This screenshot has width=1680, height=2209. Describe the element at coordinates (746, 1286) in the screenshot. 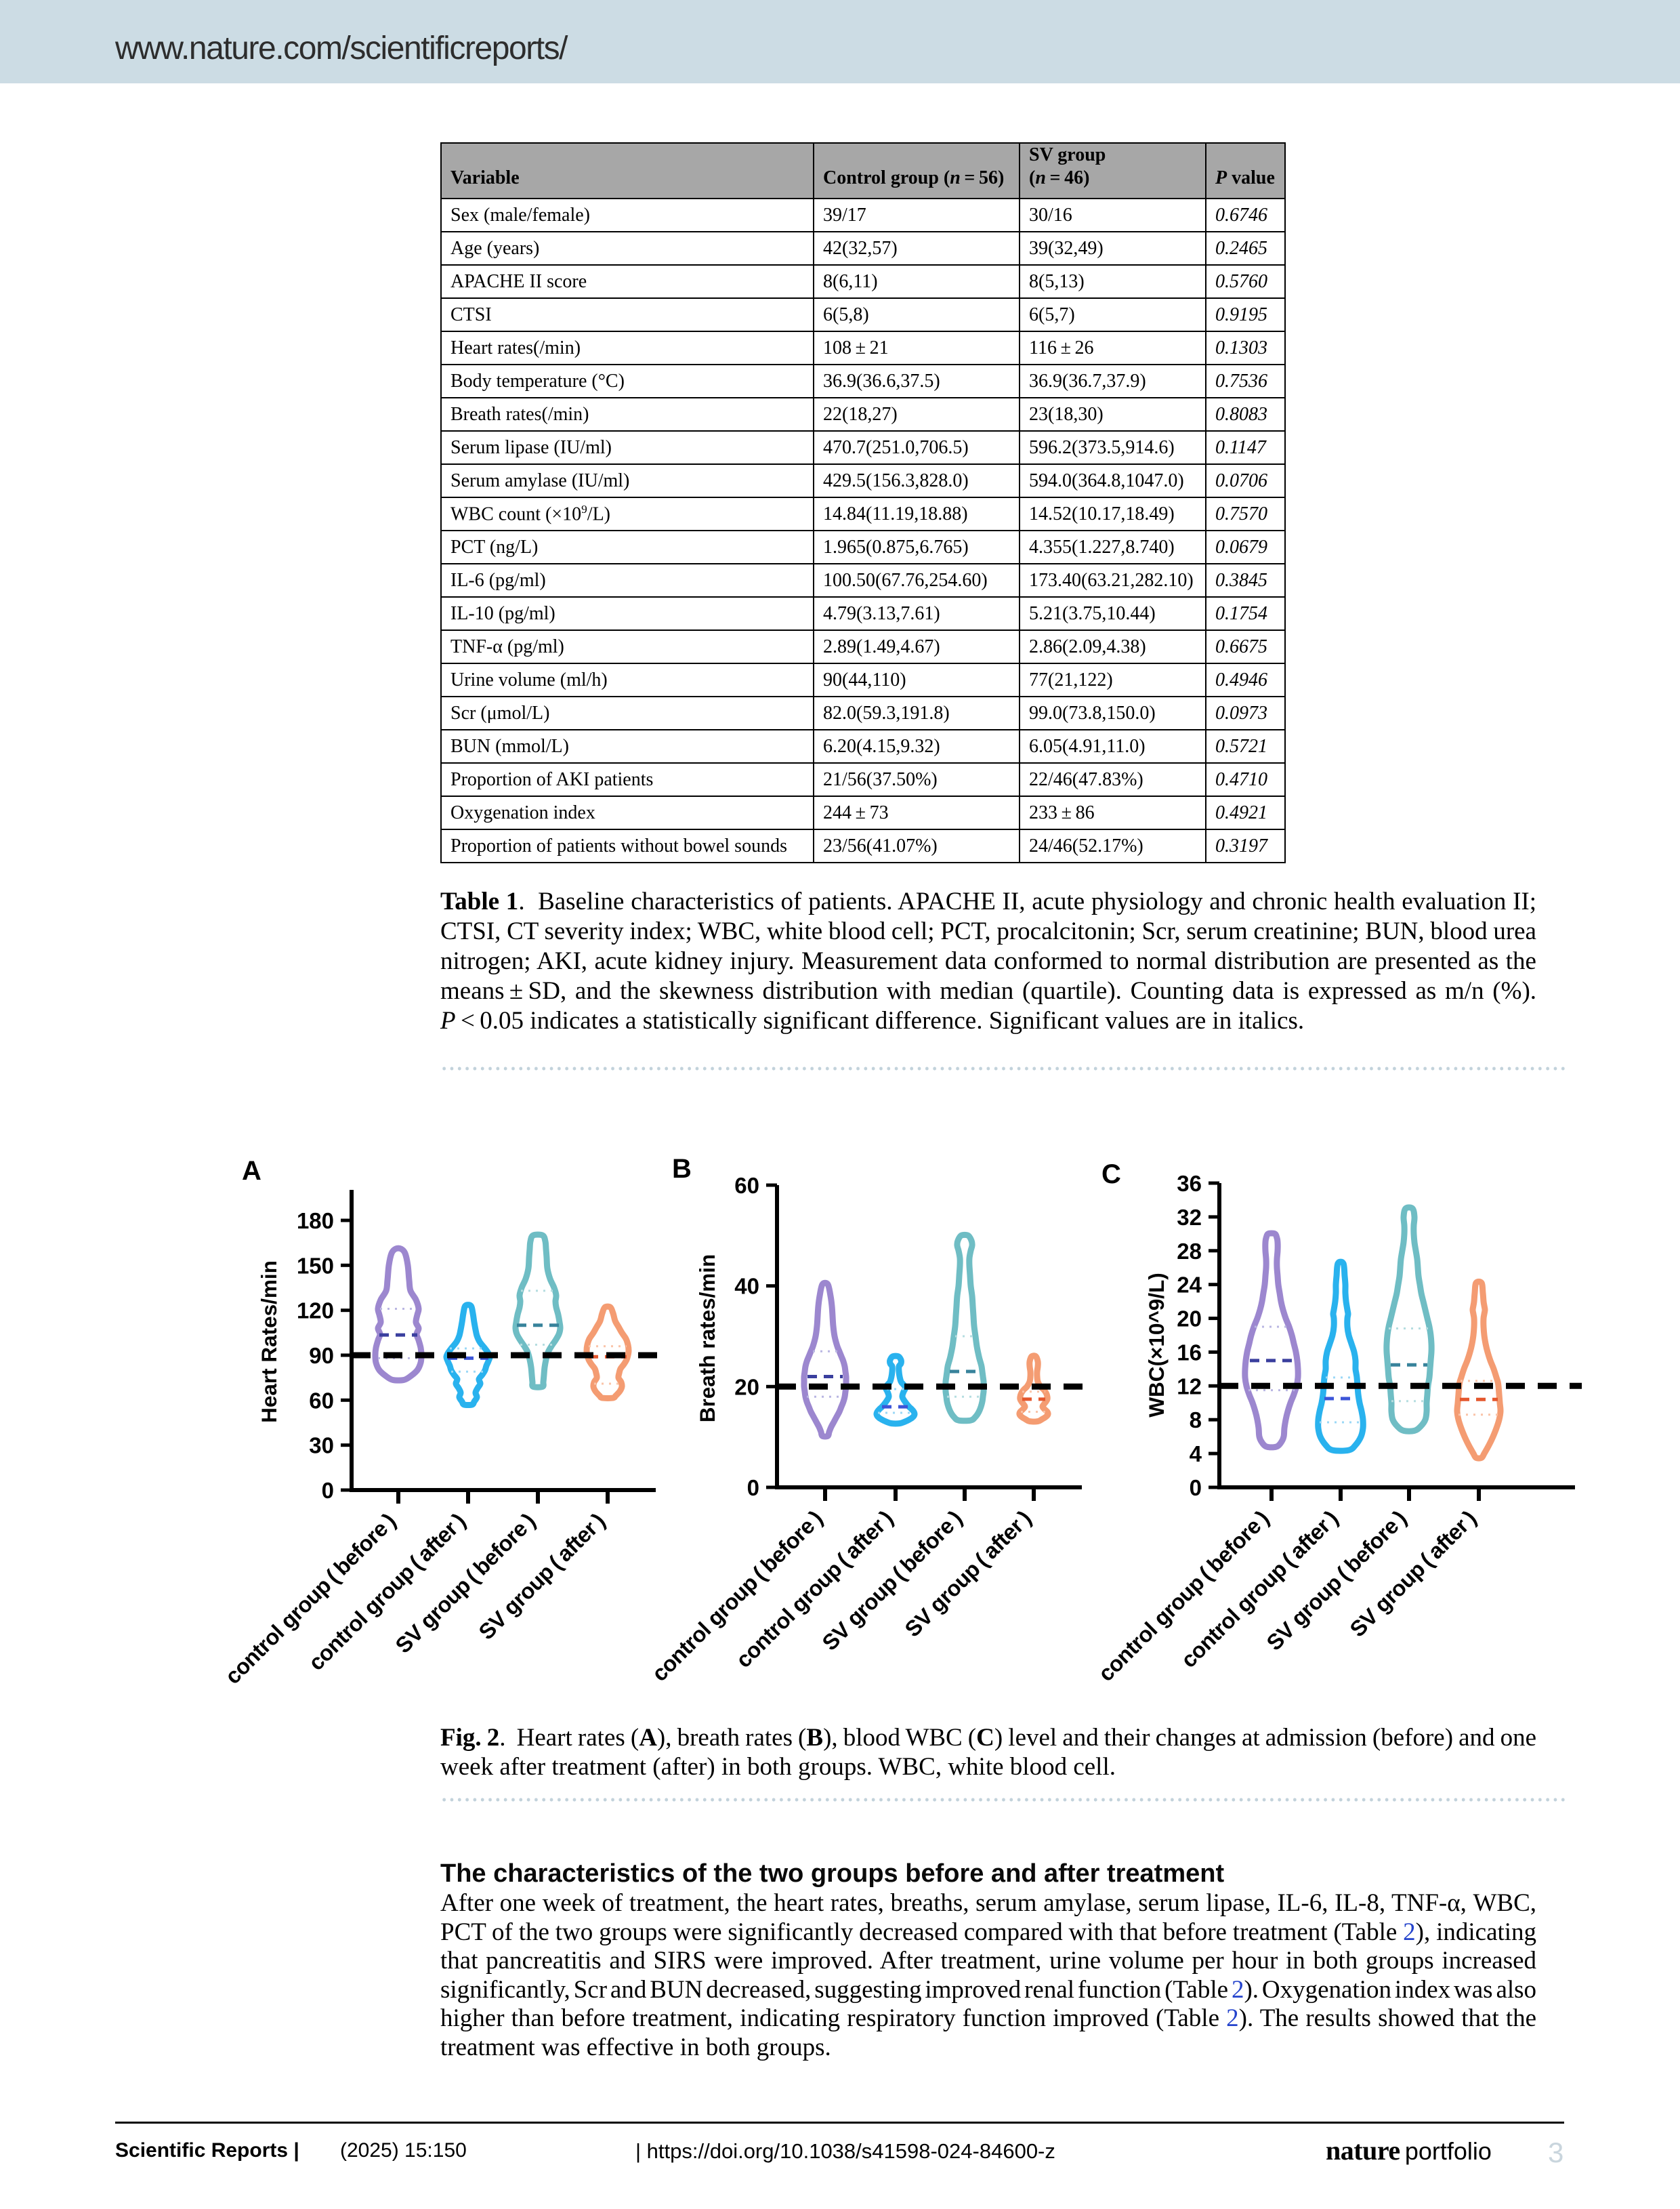

I see `svg-text: 40` at that location.